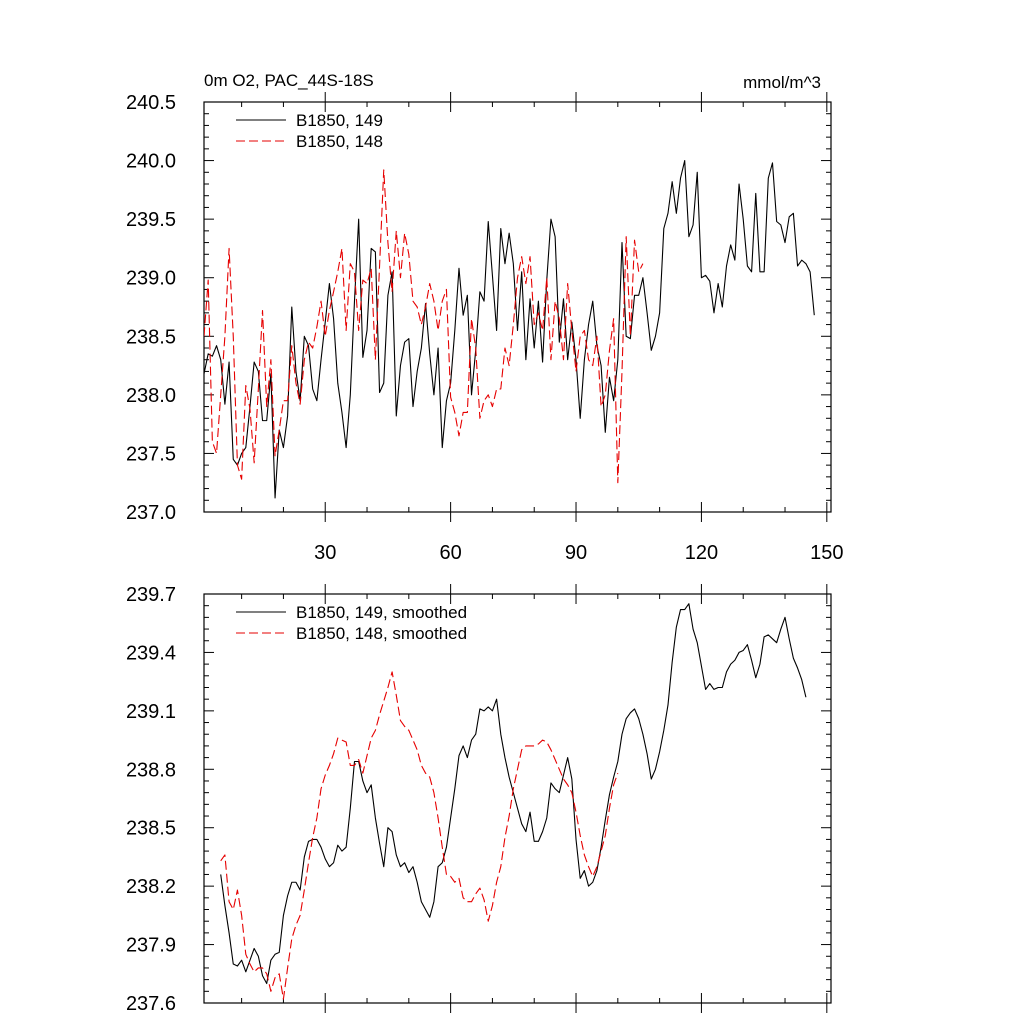 This screenshot has width=1024, height=1029. I want to click on units-label: mmol/m^3, so click(782, 82).